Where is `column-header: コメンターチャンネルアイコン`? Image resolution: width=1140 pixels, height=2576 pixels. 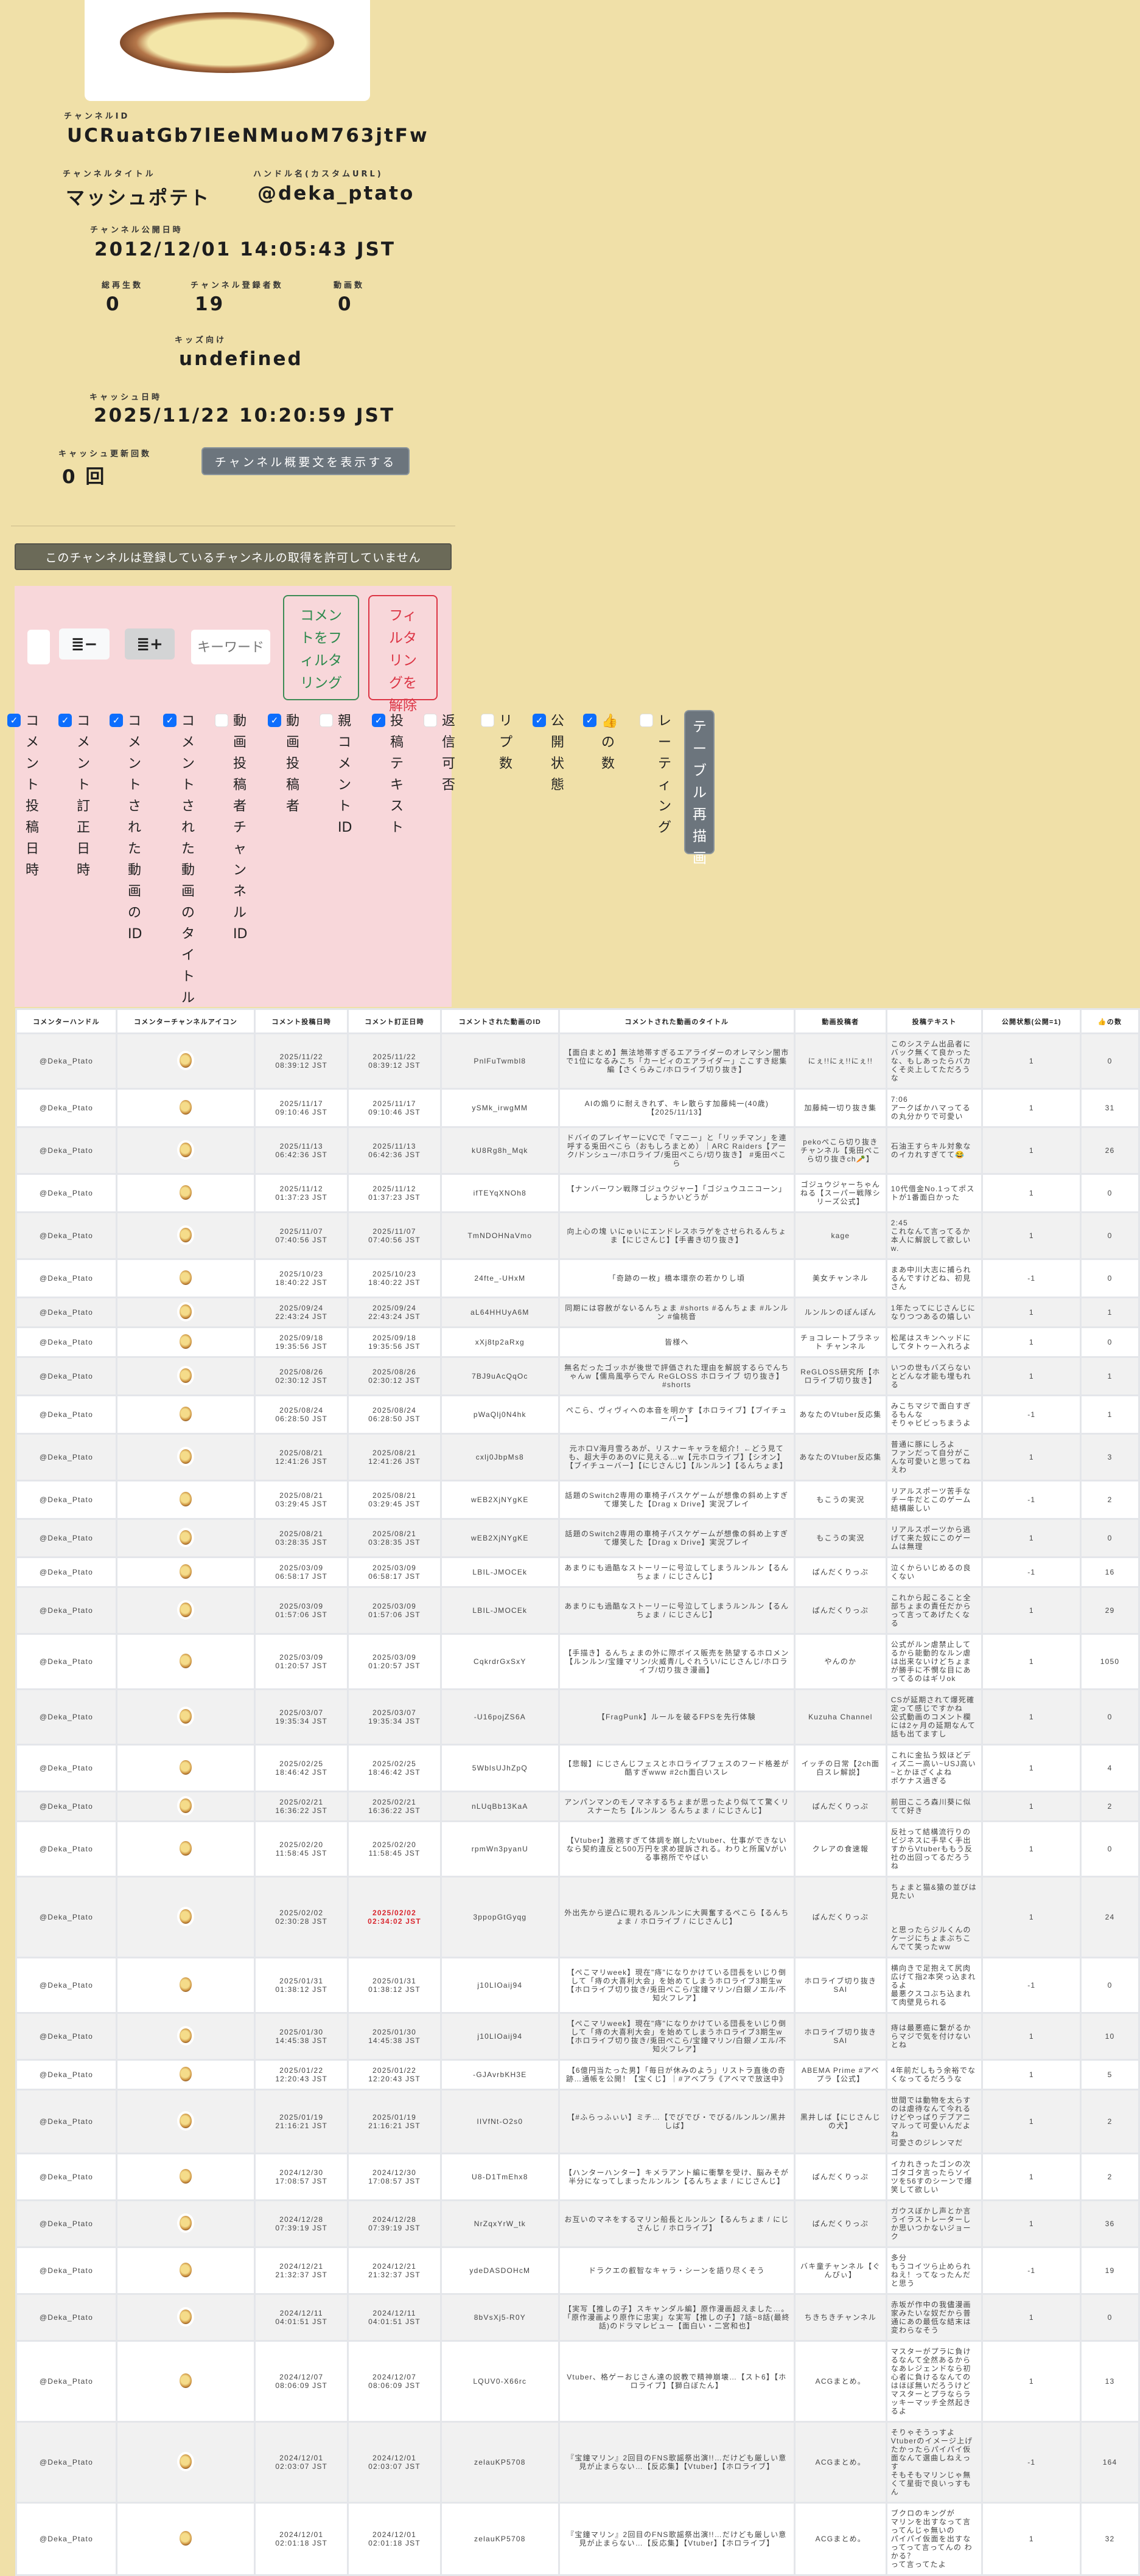
column-header: コメンターチャンネルアイコン is located at coordinates (185, 1021).